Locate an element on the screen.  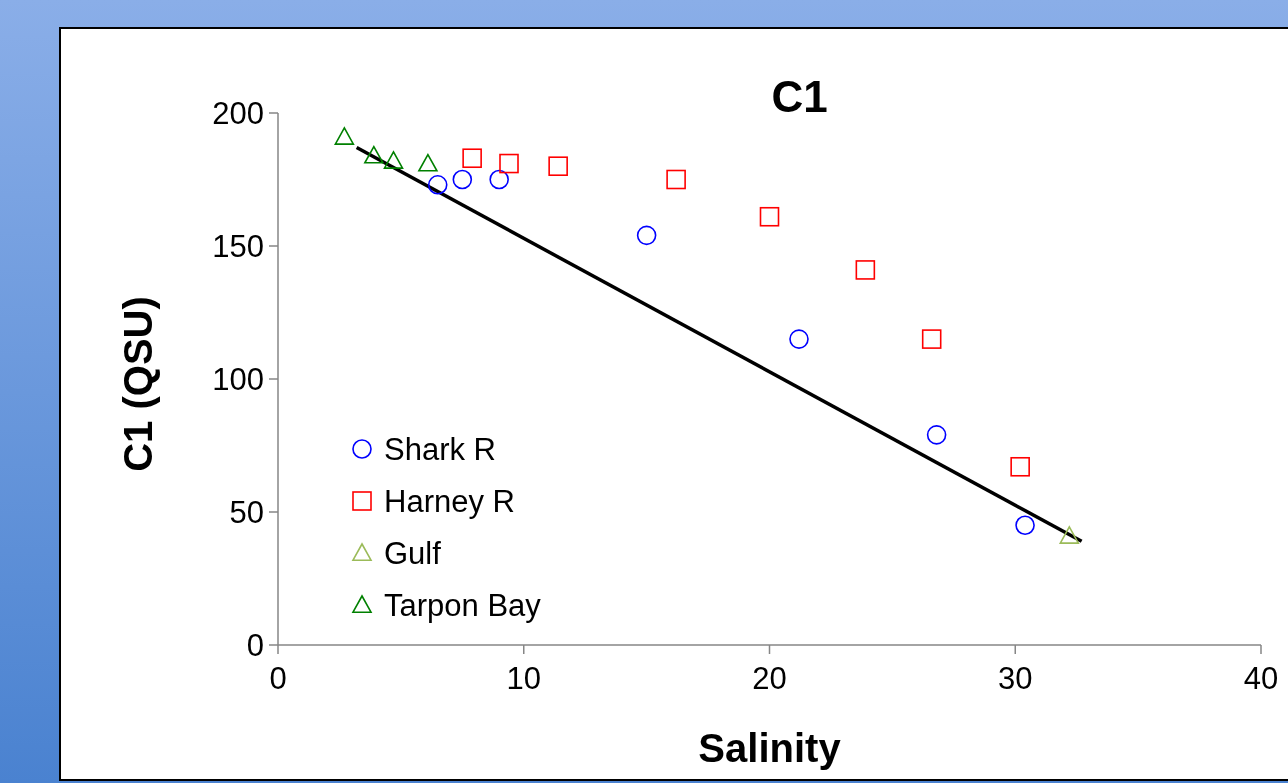
x-tick-label: 30 is located at coordinates (1015, 678).